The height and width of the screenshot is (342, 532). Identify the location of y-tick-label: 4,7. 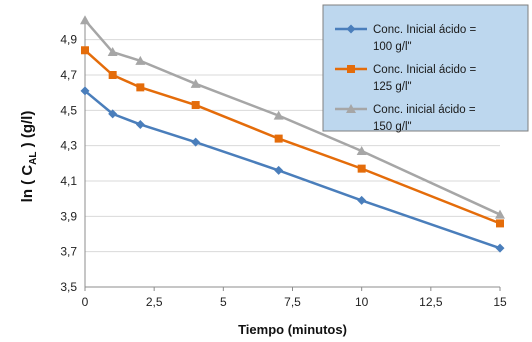
(68, 75).